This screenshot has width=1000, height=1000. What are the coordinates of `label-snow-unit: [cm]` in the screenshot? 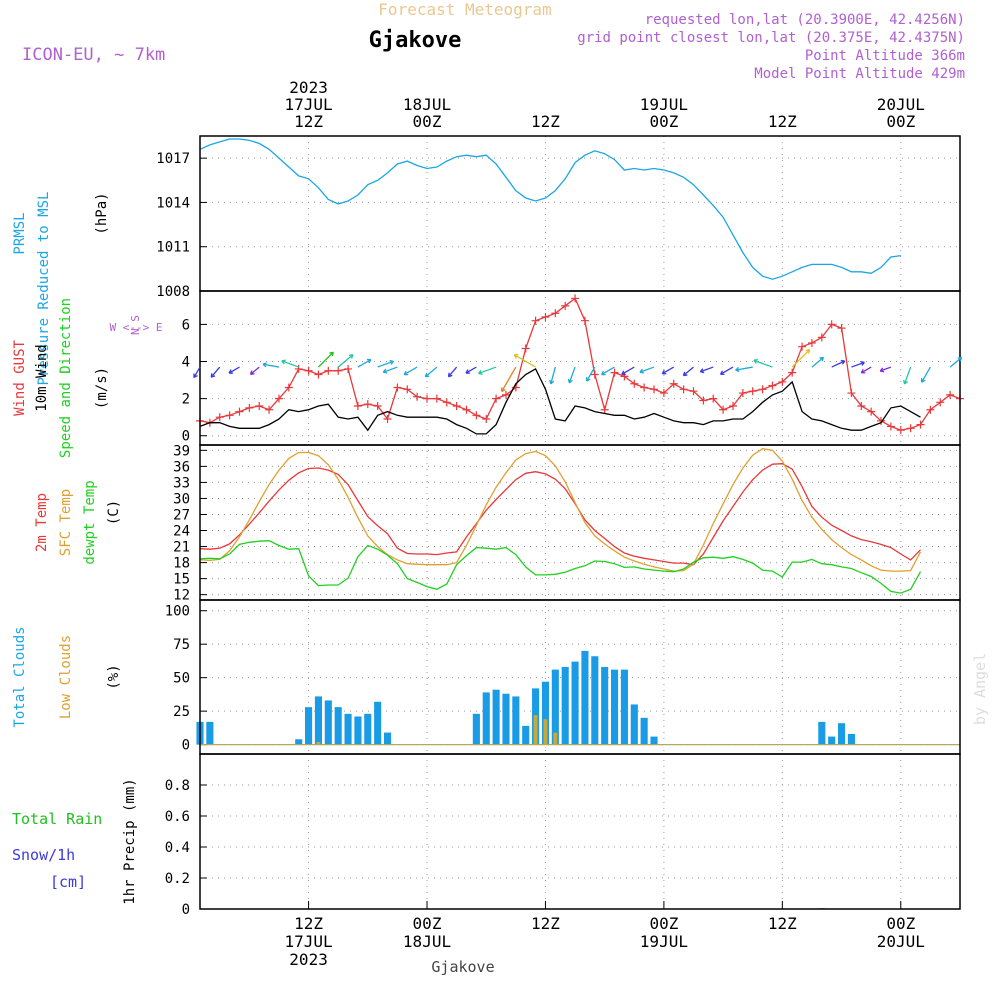 It's located at (68, 882).